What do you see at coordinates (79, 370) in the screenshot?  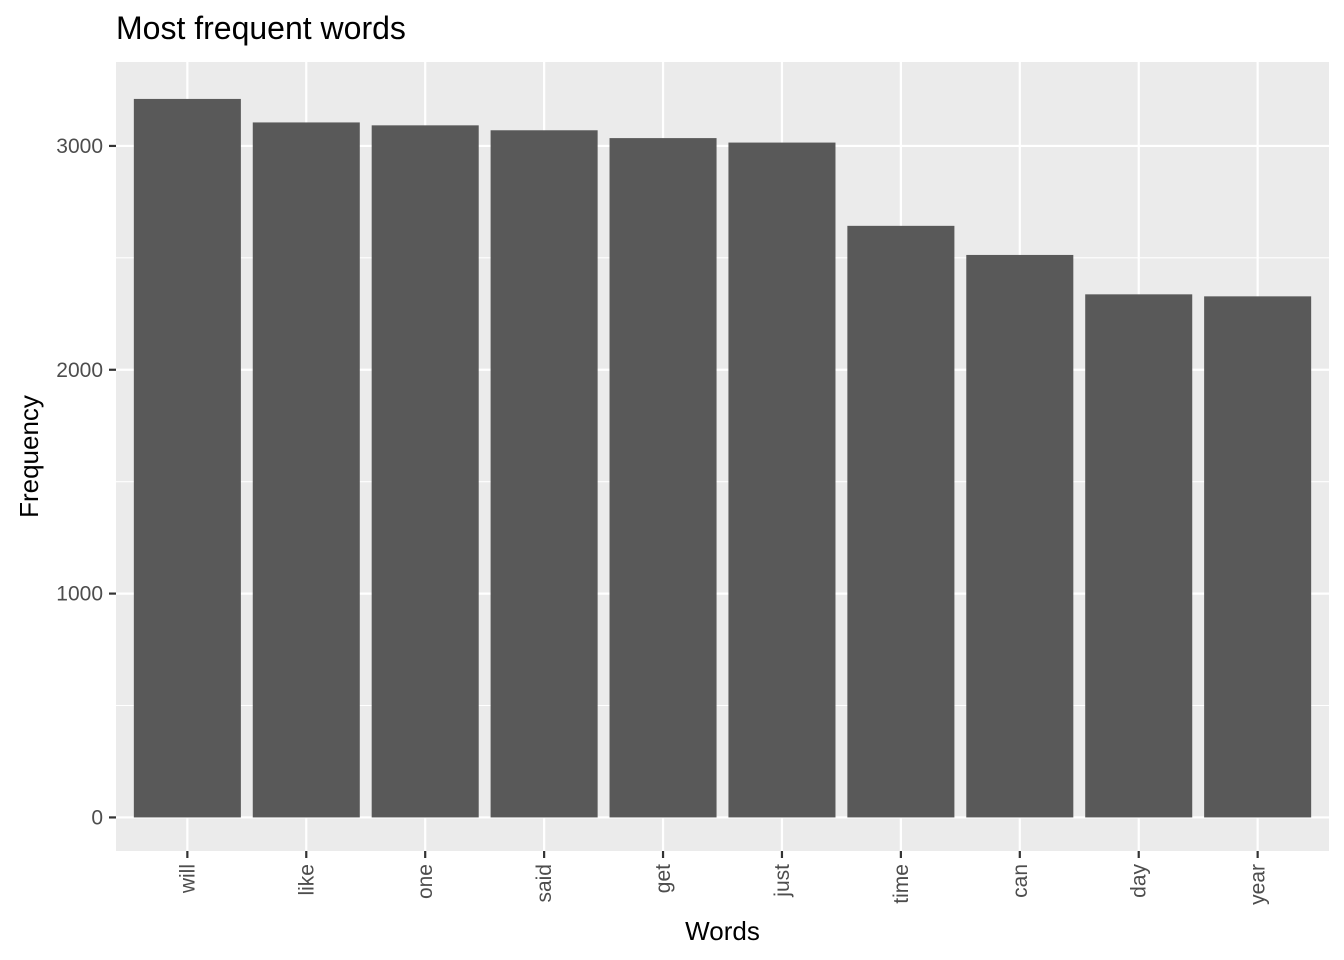 I see `y-tick-label: 2000` at bounding box center [79, 370].